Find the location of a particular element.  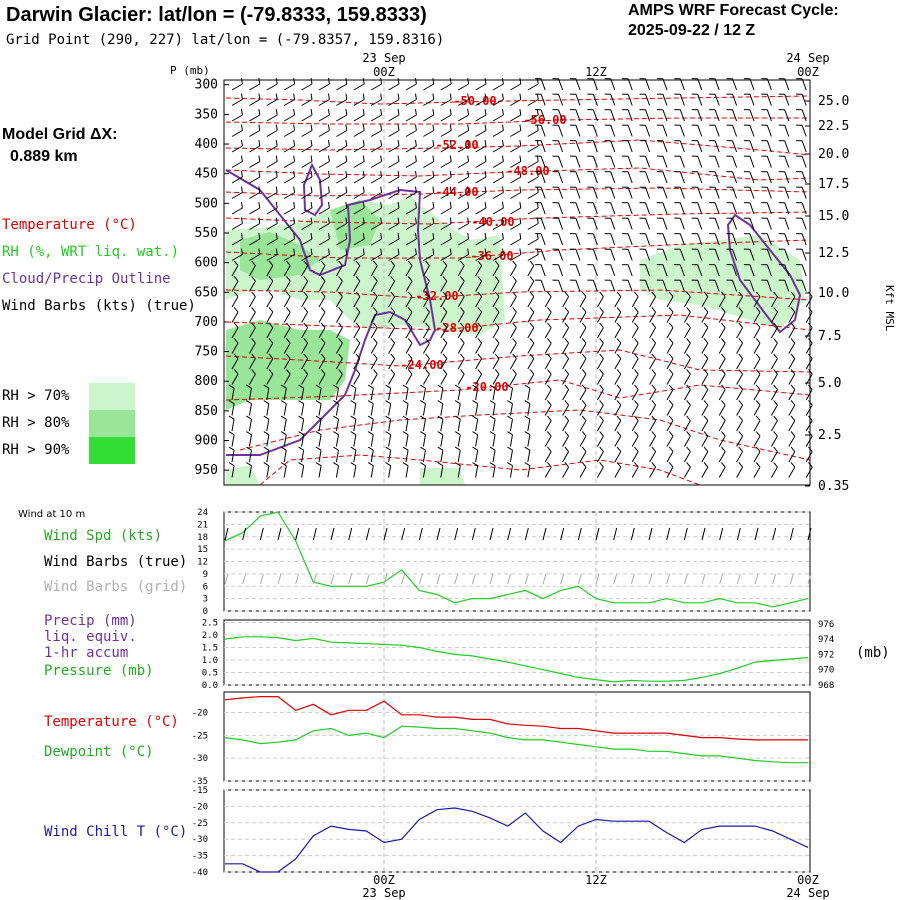

temperature-contour is located at coordinates (518, 174).